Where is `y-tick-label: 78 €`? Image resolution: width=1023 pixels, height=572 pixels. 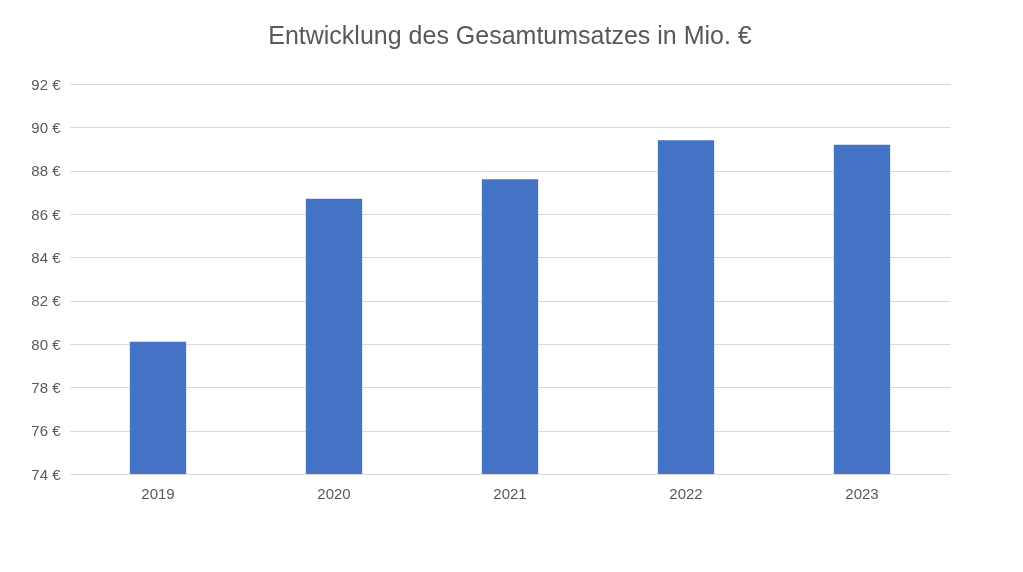 y-tick-label: 78 € is located at coordinates (46, 387).